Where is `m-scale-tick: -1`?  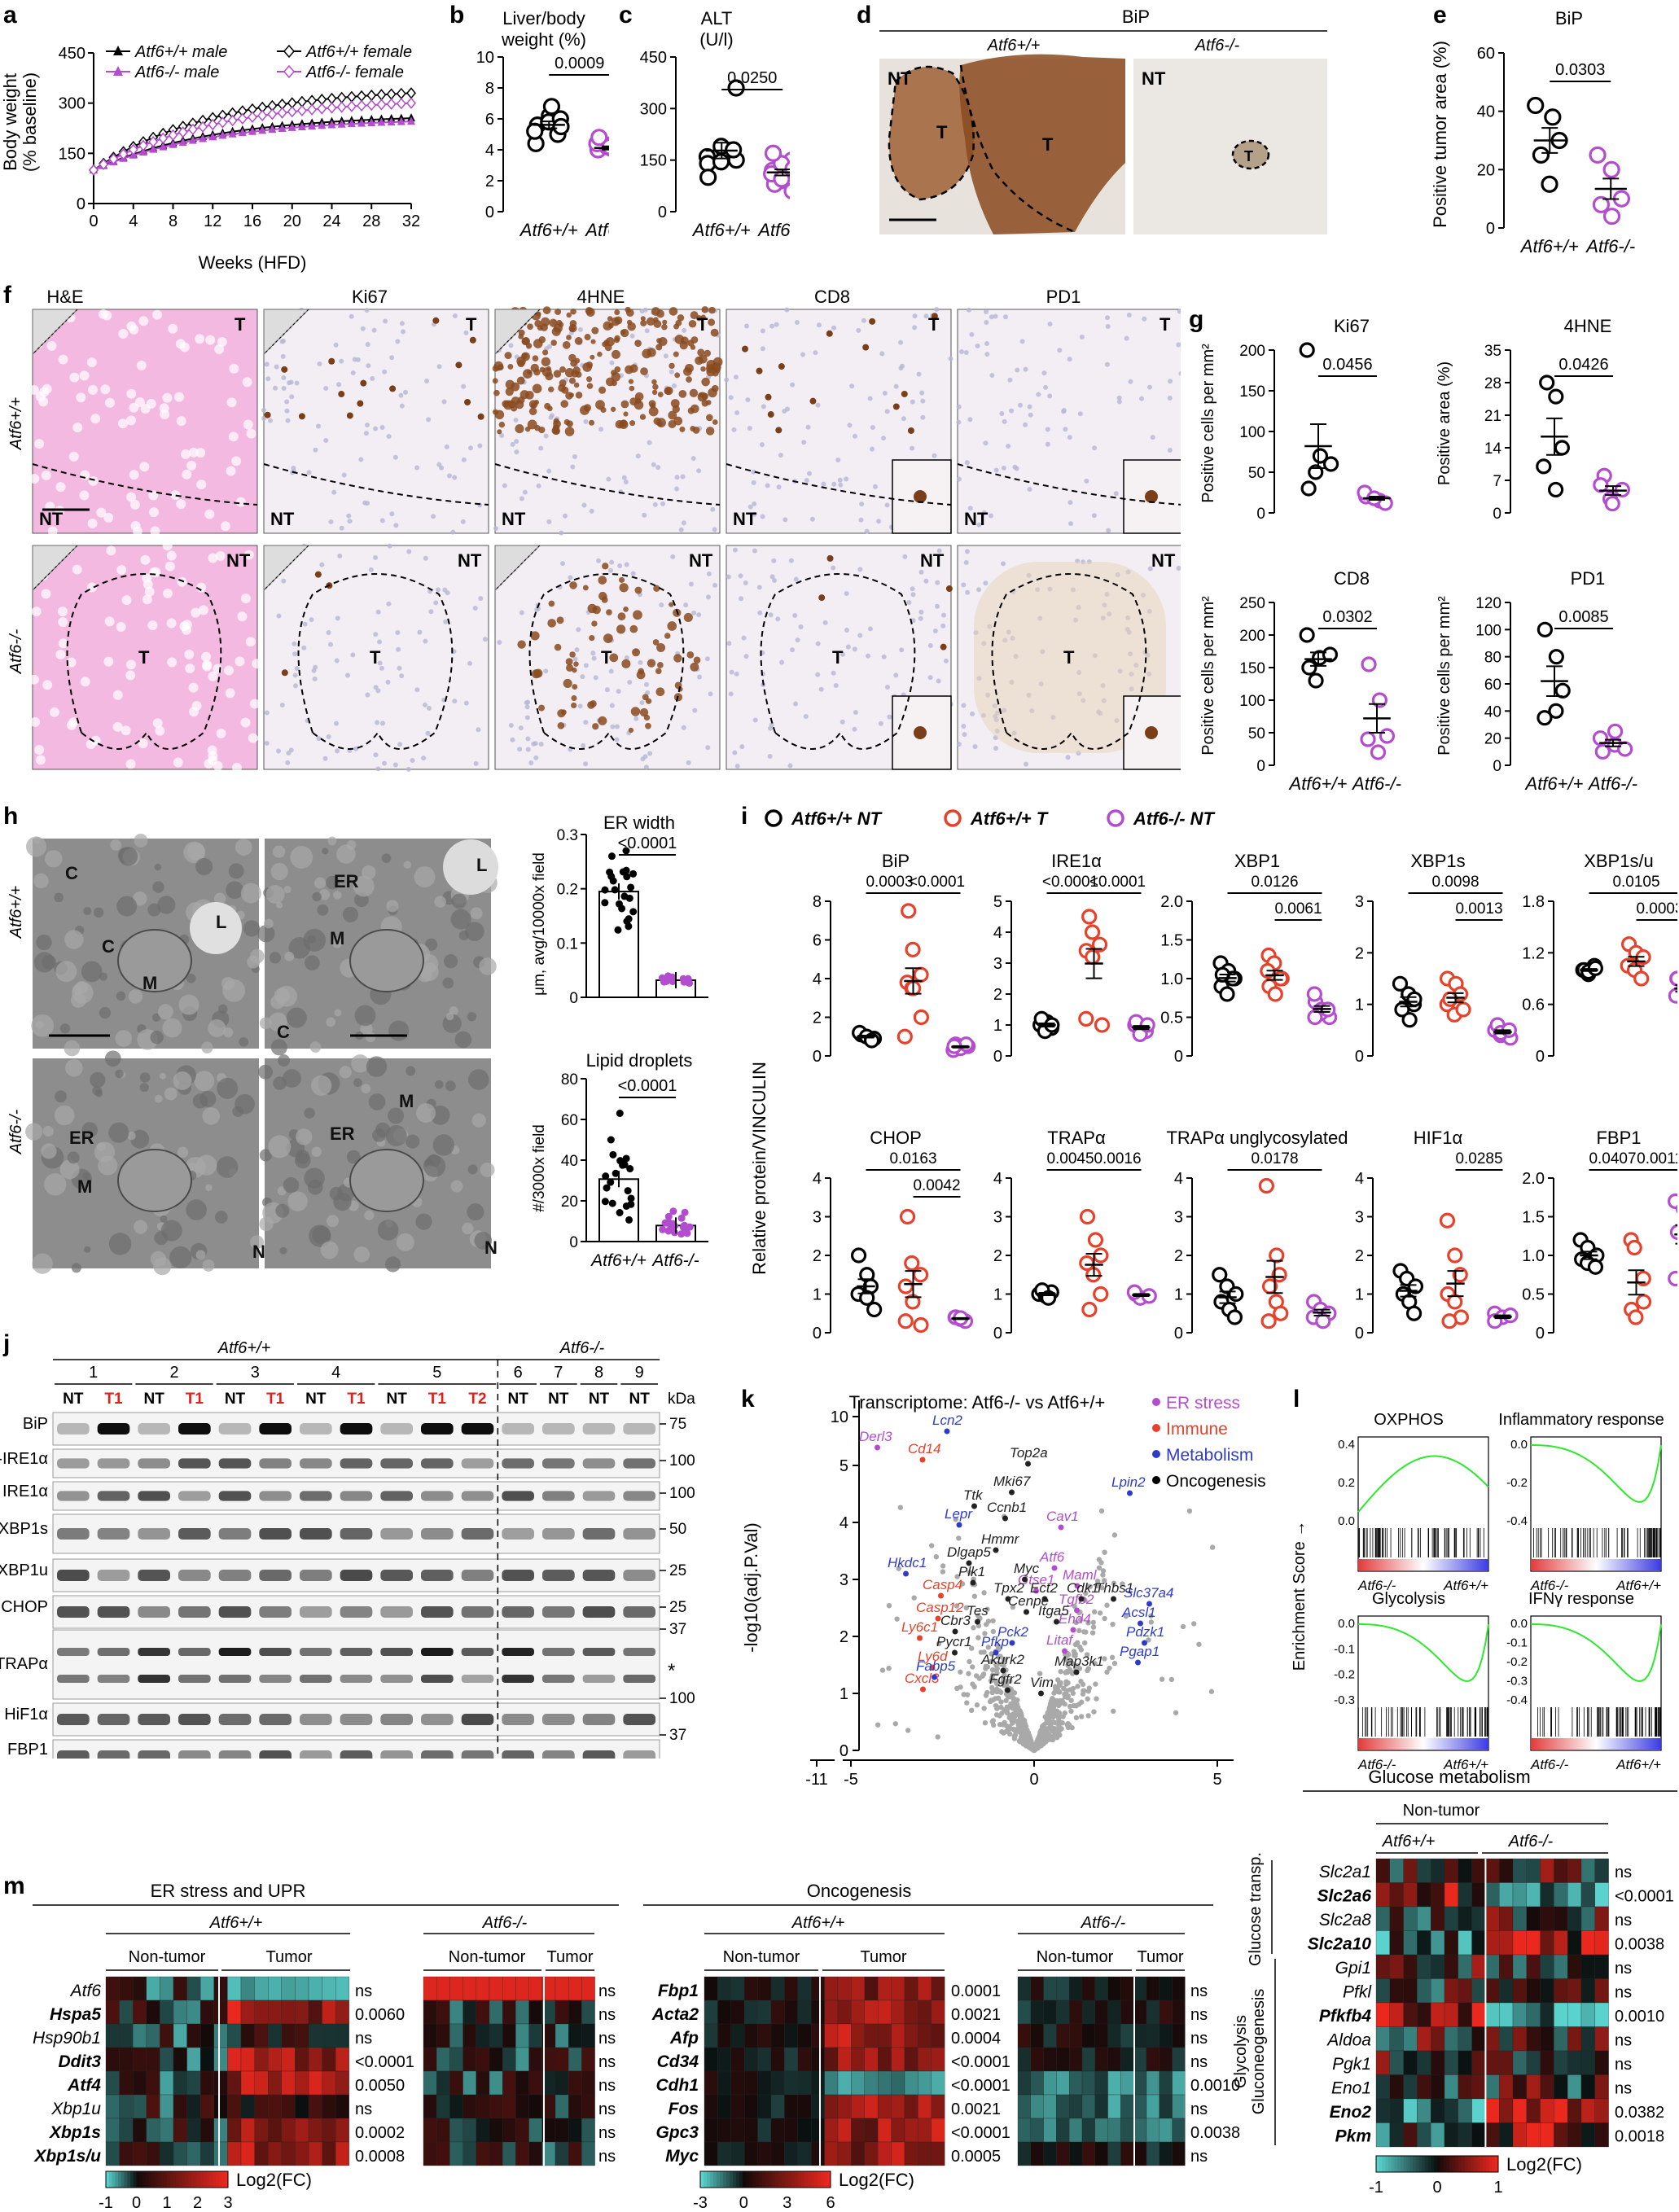
m-scale-tick: -1 is located at coordinates (106, 2203).